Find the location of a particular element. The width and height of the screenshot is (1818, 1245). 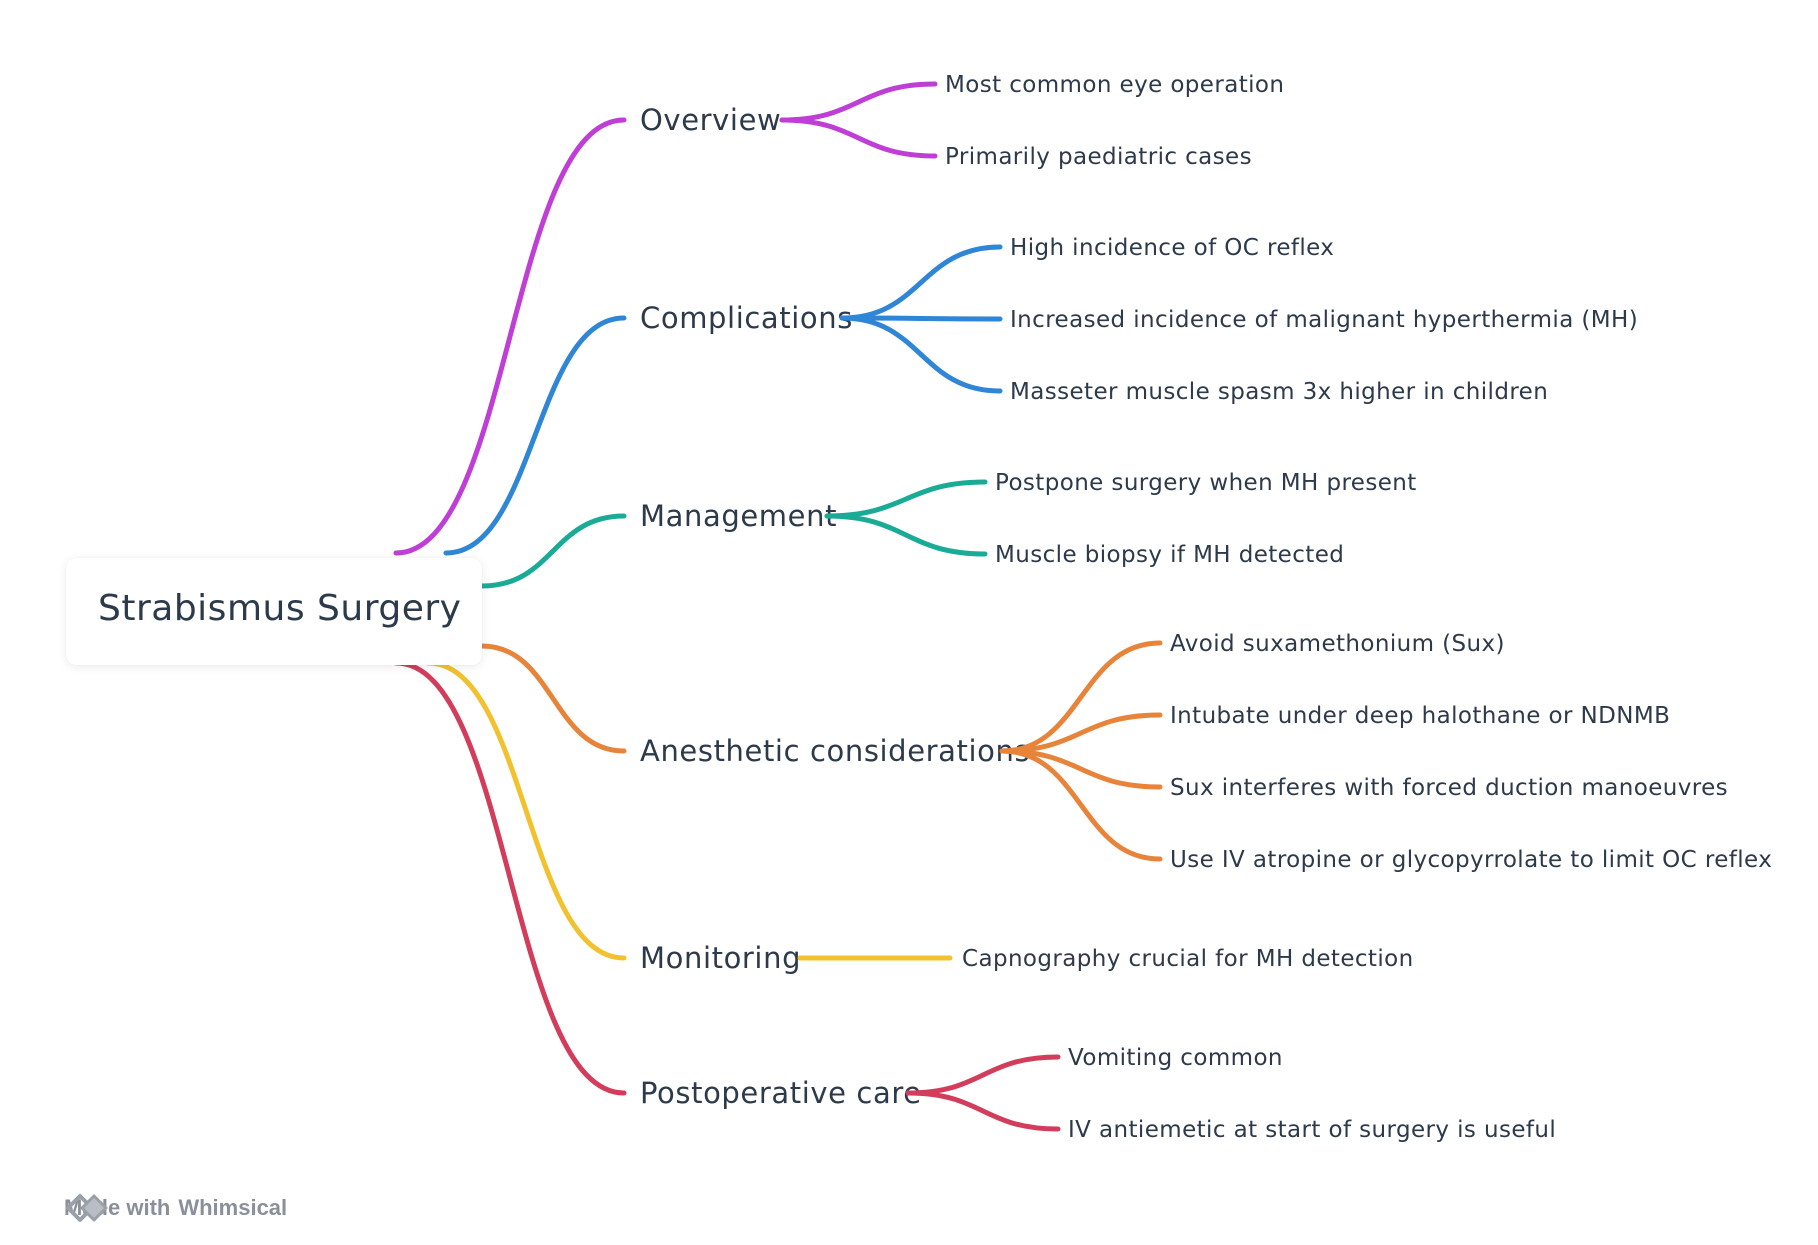

root-node is located at coordinates (274, 611).